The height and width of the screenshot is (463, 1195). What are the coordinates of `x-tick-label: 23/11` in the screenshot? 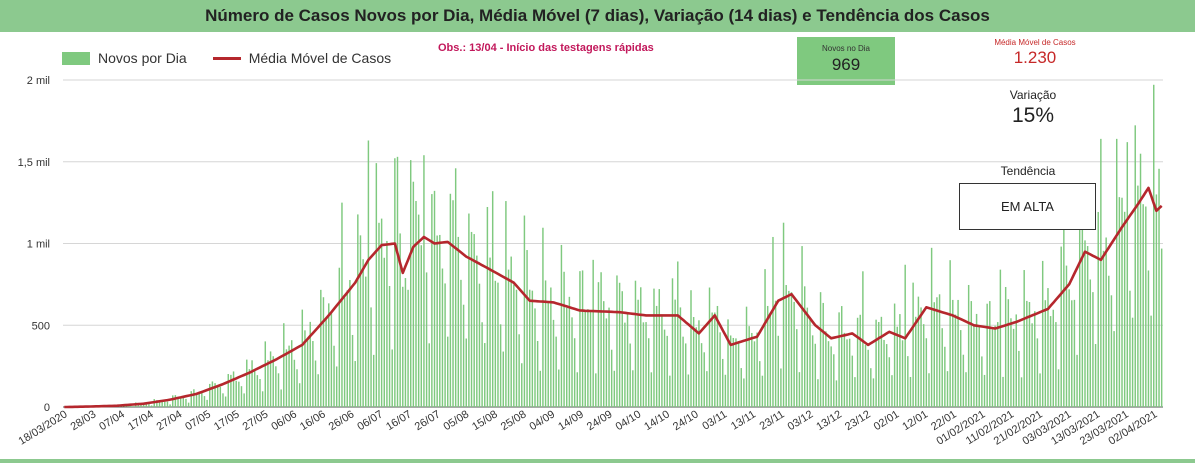 It's located at (772, 420).